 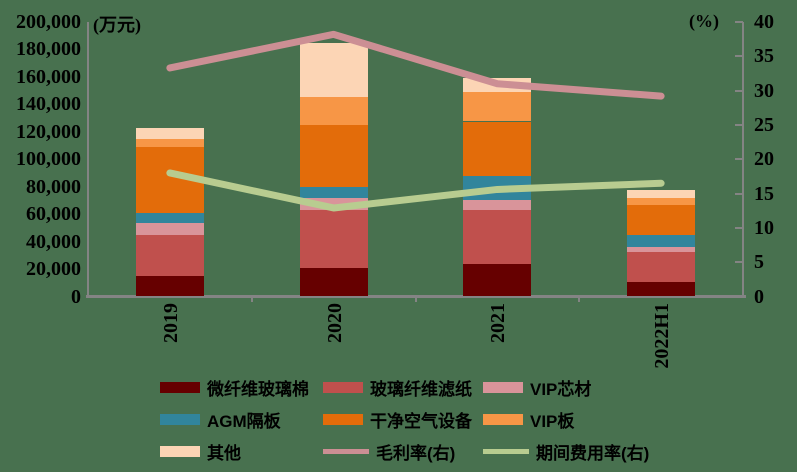 I want to click on left-axis-tick-label: 140,000, so click(x=48, y=104).